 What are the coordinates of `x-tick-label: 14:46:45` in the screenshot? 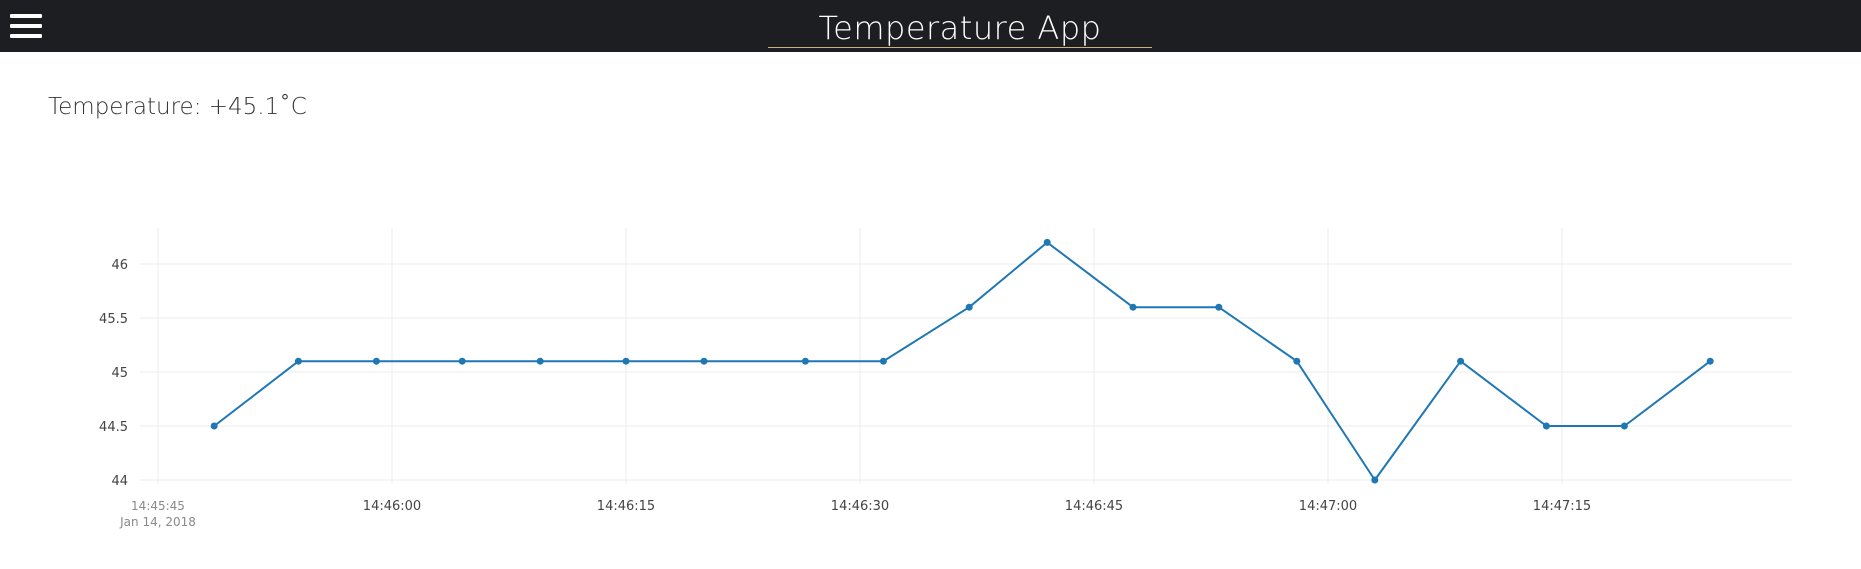 It's located at (1094, 506).